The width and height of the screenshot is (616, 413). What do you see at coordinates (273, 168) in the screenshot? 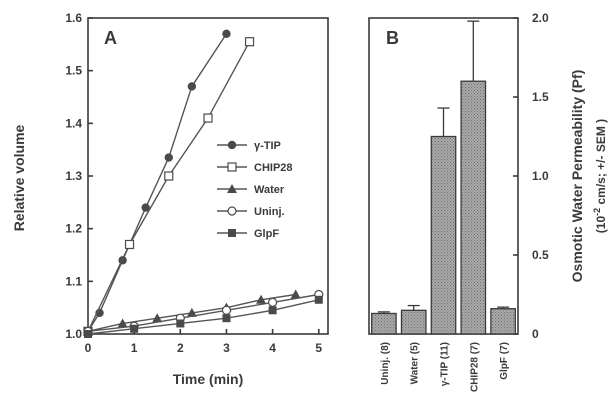
I see `legend-label: CHIP28` at bounding box center [273, 168].